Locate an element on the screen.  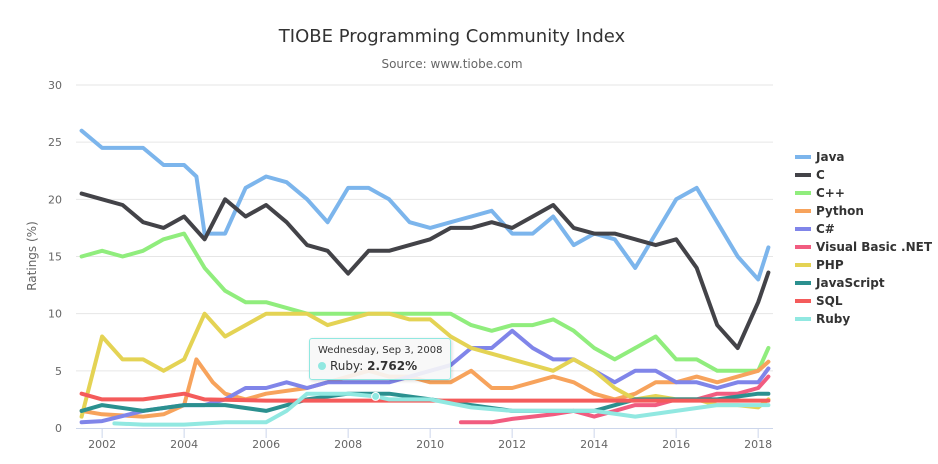
tooltip-series-marker is located at coordinates (322, 366).